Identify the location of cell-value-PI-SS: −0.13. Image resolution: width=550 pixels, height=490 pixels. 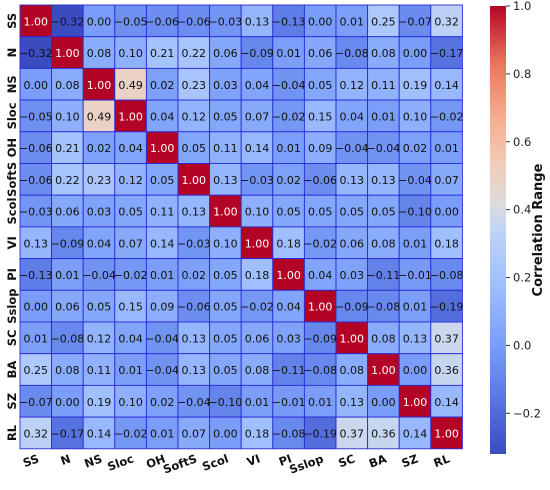
(36, 275).